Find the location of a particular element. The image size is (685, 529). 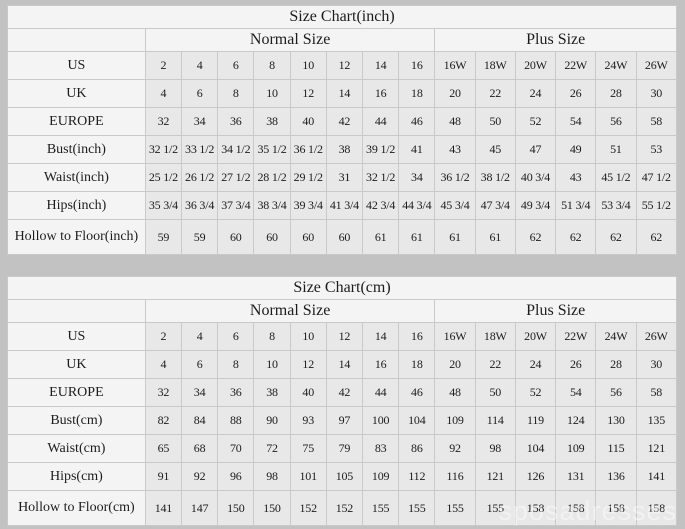

size-value-cell: 47 is located at coordinates (535, 149).